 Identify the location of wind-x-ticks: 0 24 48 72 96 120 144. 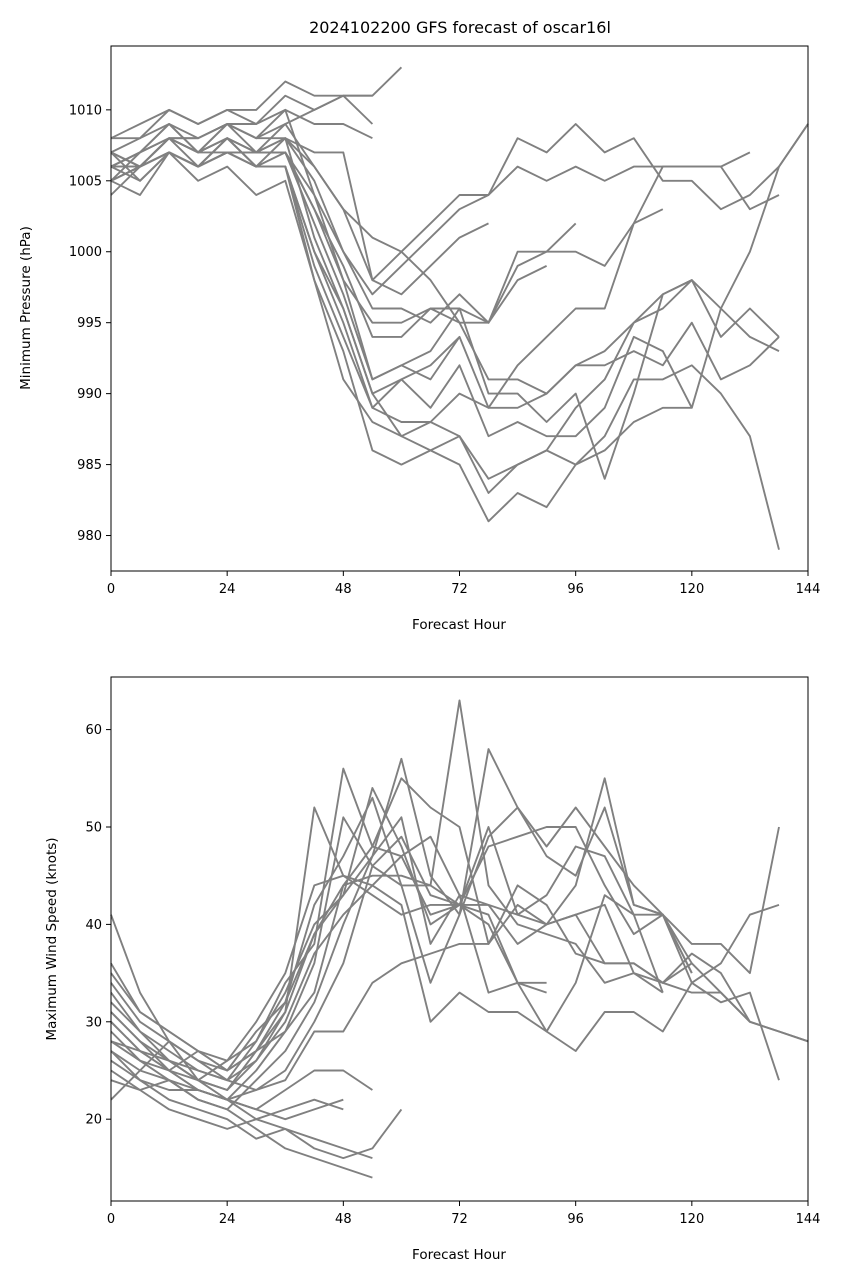
(464, 1214).